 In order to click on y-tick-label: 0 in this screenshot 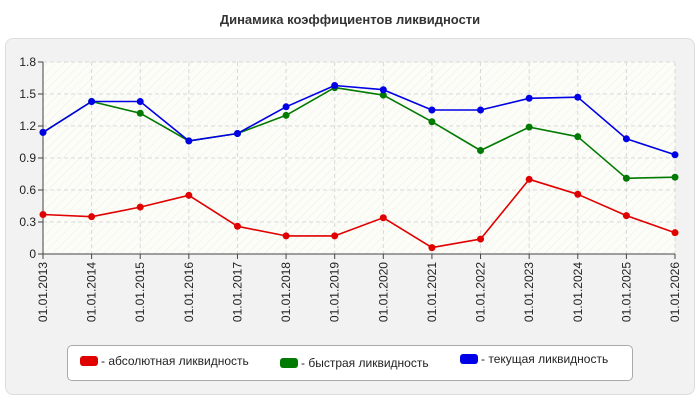, I will do `click(32, 254)`.